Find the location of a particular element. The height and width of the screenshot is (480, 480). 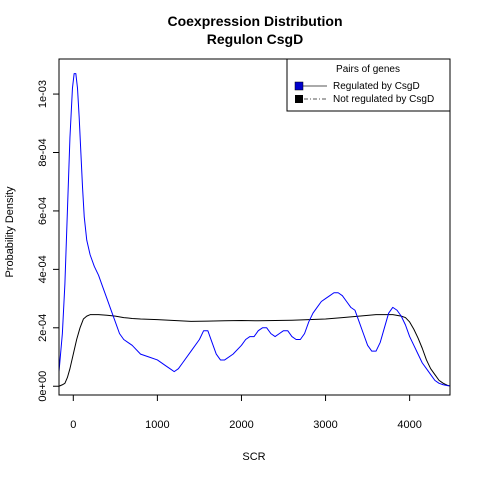

chart-title: Coexpression Distribution is located at coordinates (254, 21).